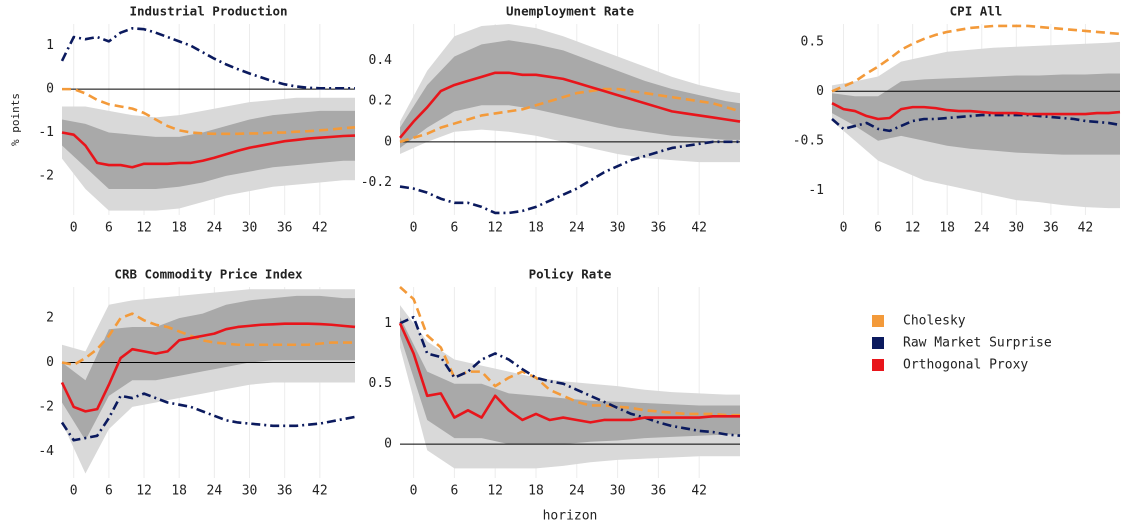 This screenshot has width=1125, height=527. I want to click on panel-title: Policy Rate, so click(570, 274).